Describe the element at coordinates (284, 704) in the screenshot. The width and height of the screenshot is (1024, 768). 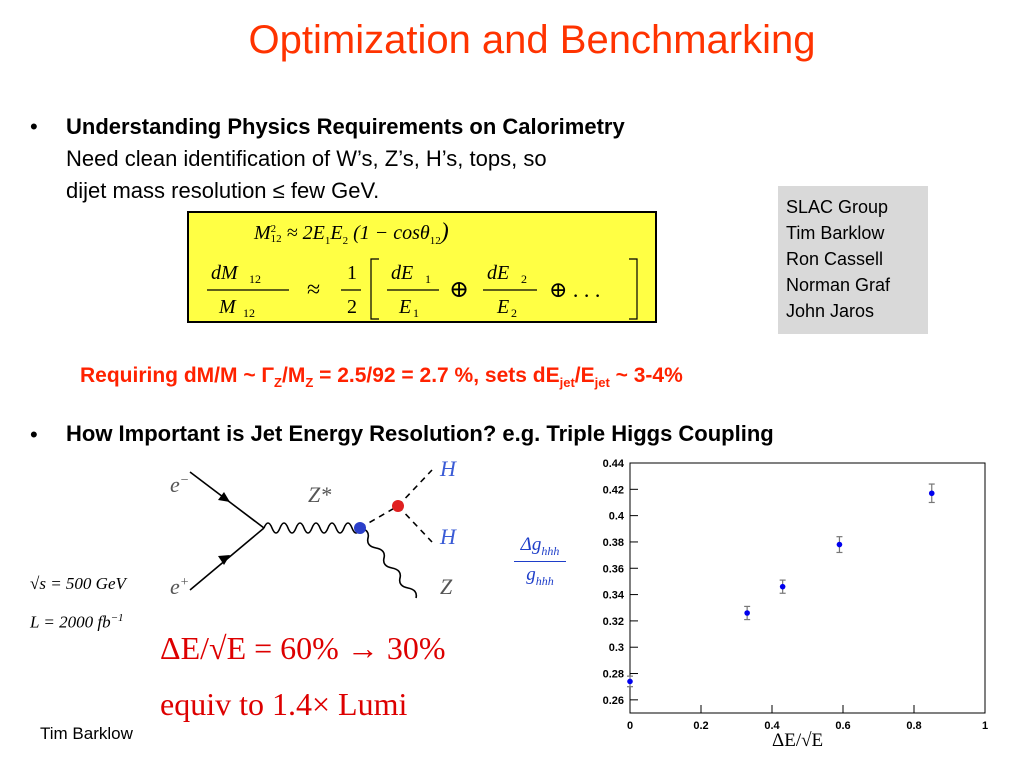
I see `result-lumi-equiv: equiv to 1.4× Lumi` at that location.